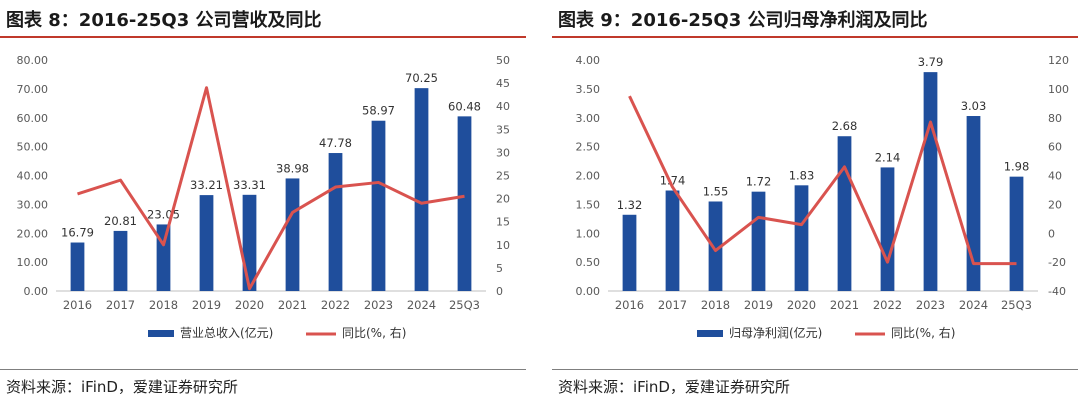 The image size is (1080, 402). I want to click on bar-data-label: 3.03, so click(974, 106).